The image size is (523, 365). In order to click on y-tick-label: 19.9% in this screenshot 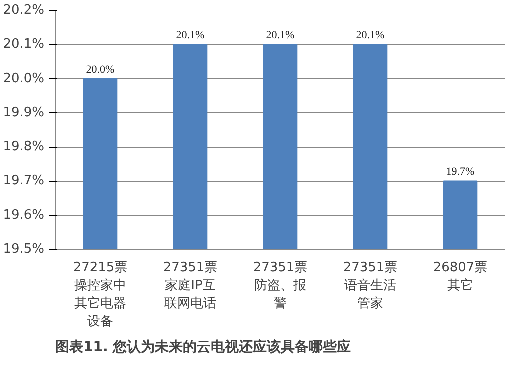, I will do `click(24, 112)`.